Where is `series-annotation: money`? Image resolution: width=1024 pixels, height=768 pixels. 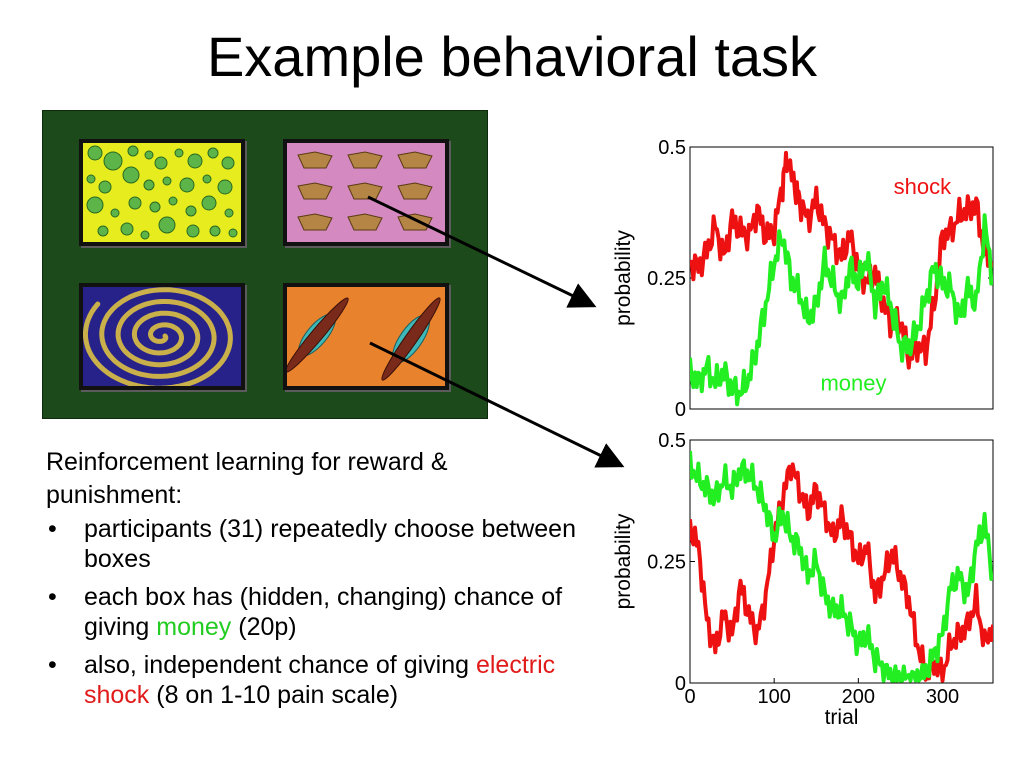
series-annotation: money is located at coordinates (853, 383).